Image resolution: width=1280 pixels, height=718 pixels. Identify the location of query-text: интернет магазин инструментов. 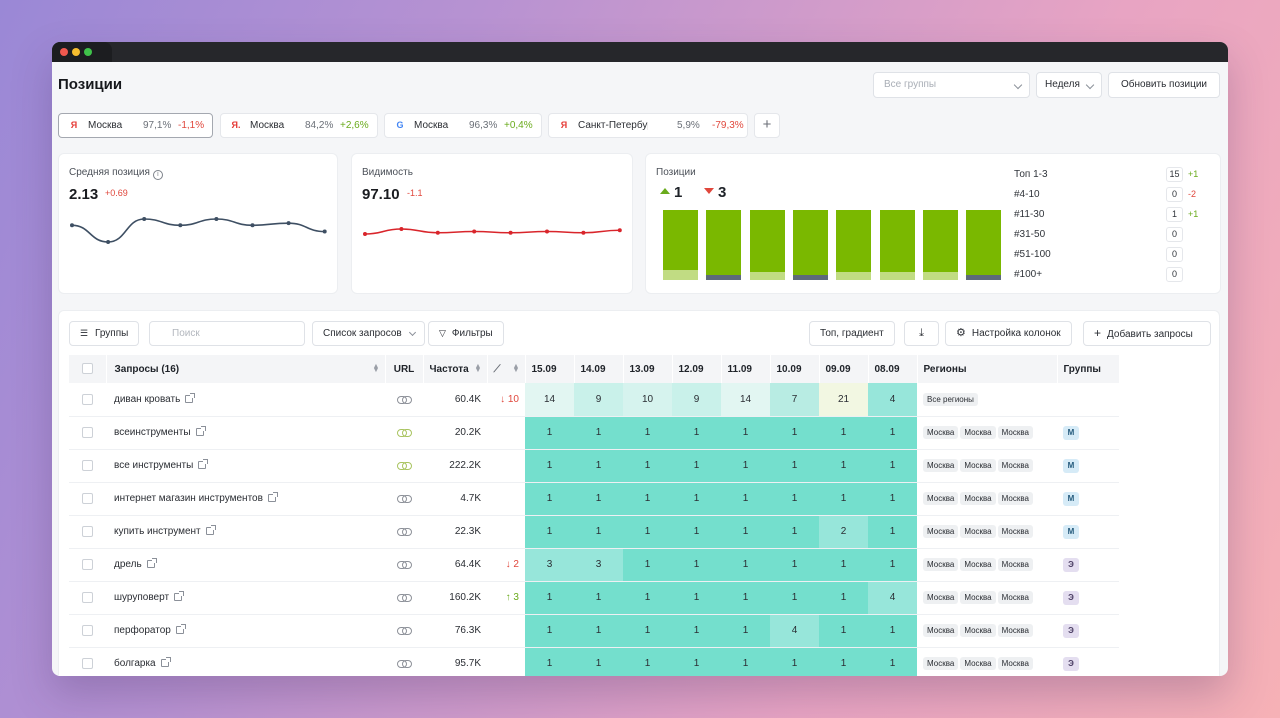
(188, 498).